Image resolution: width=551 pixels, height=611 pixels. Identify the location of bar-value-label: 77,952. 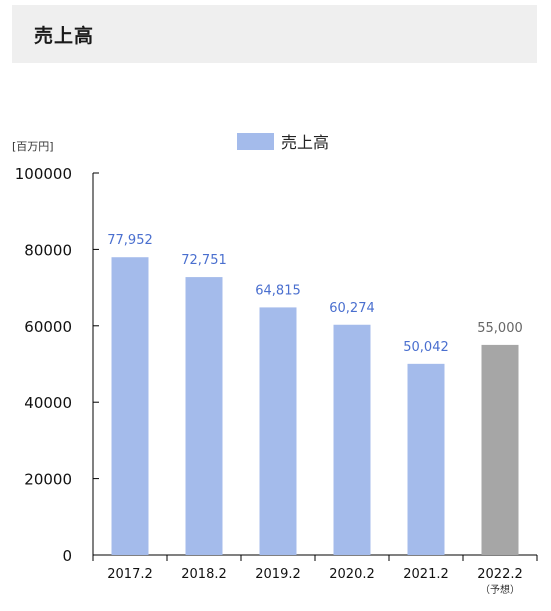
(130, 240).